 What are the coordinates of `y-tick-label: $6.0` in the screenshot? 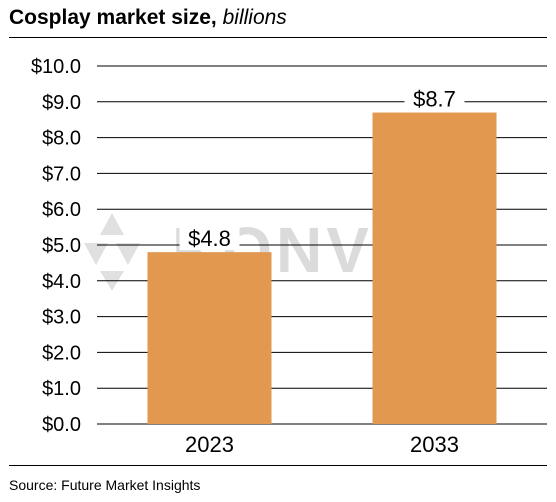 It's located at (61, 210).